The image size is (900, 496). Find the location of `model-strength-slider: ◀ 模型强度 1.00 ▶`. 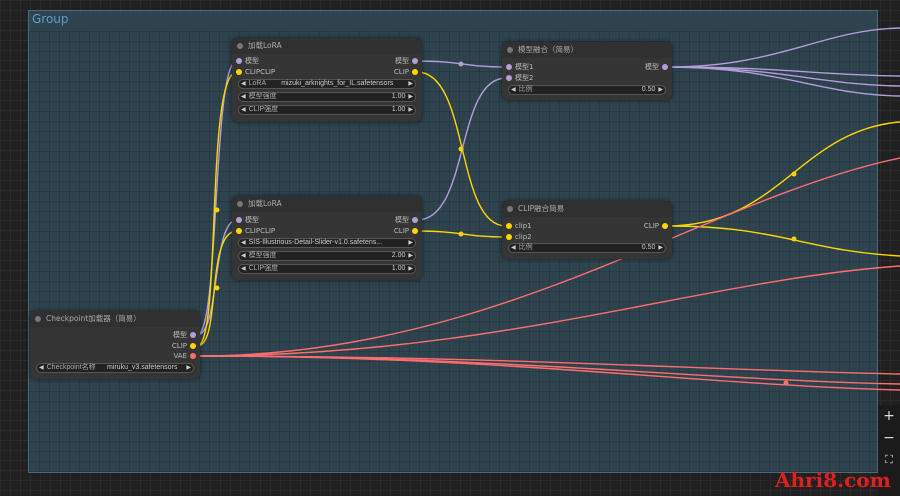

model-strength-slider: ◀ 模型强度 1.00 ▶ is located at coordinates (327, 97).